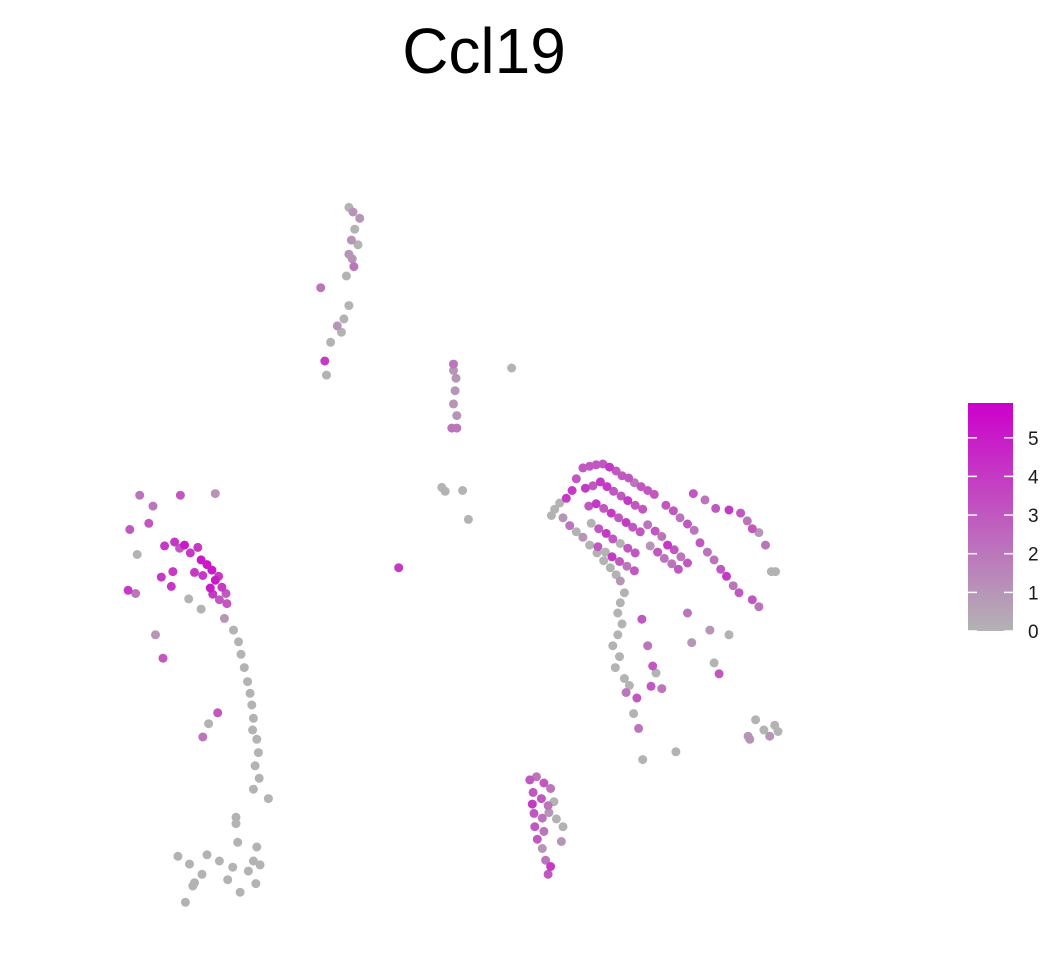 Image resolution: width=1056 pixels, height=960 pixels. What do you see at coordinates (1033, 477) in the screenshot?
I see `colorbar-tick-label: 4` at bounding box center [1033, 477].